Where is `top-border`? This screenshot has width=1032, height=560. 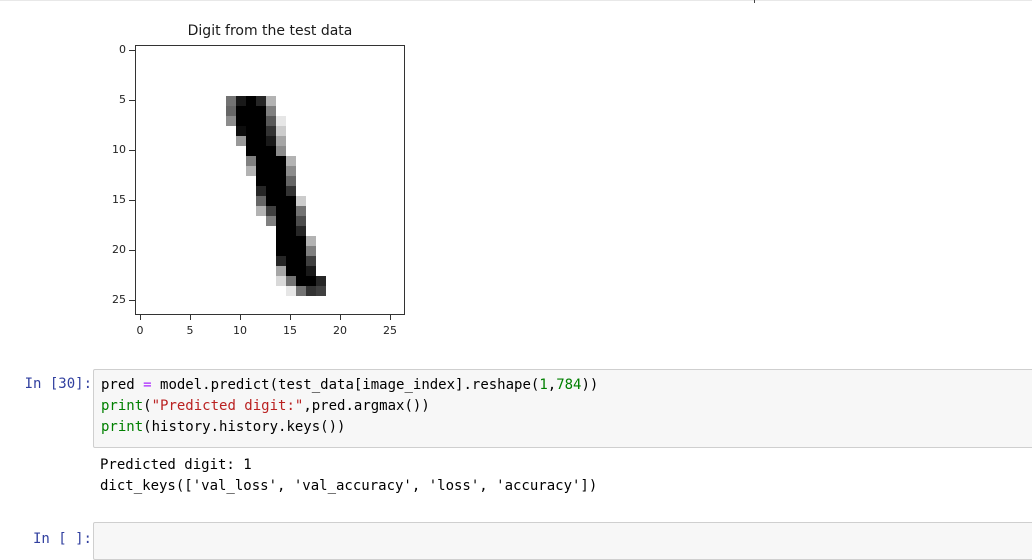
top-border is located at coordinates (516, 0).